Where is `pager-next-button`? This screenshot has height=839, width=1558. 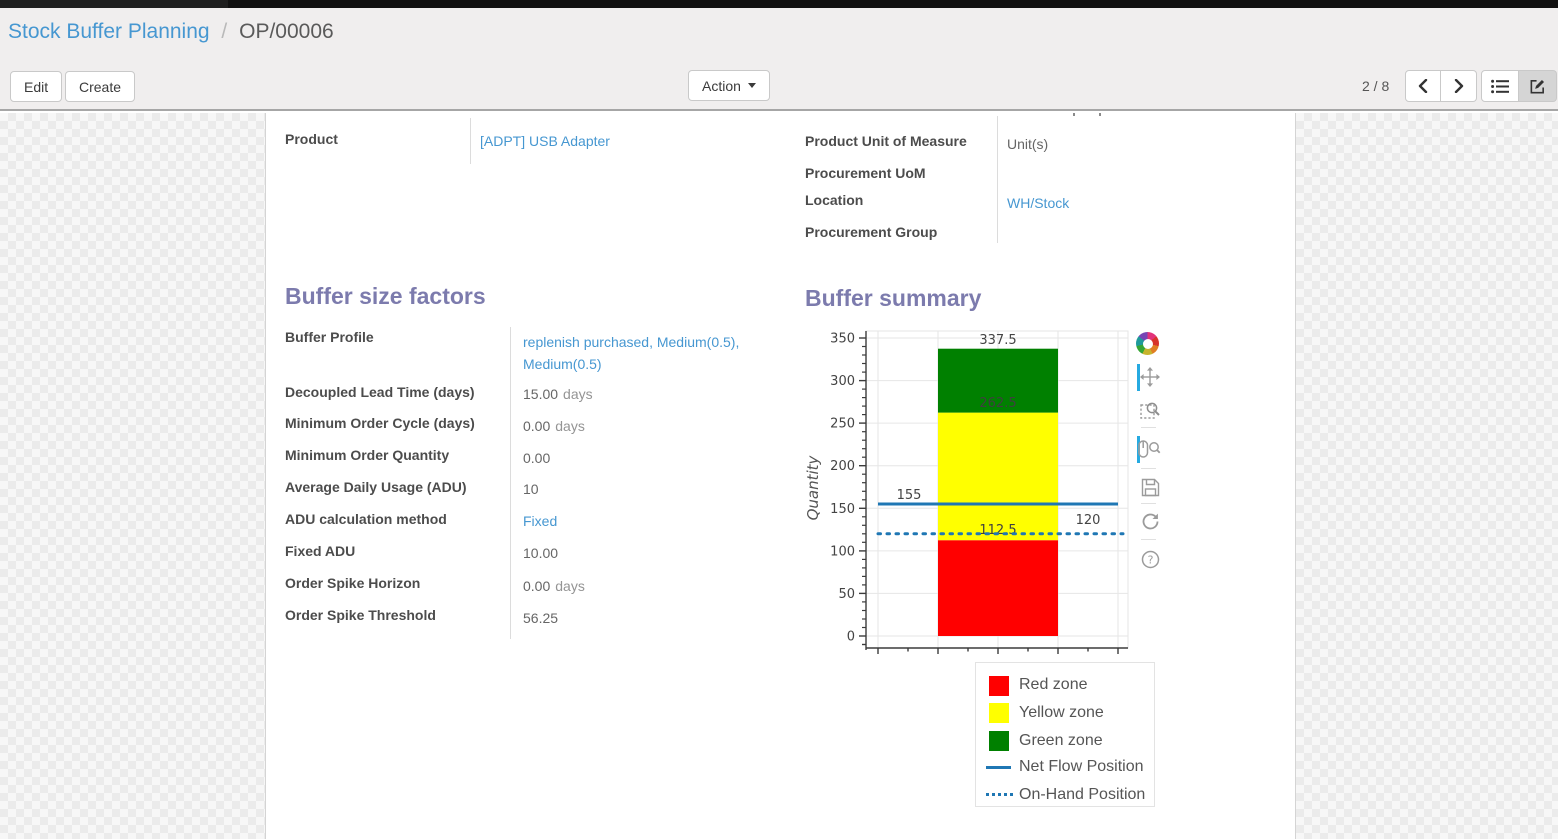 pager-next-button is located at coordinates (1459, 86).